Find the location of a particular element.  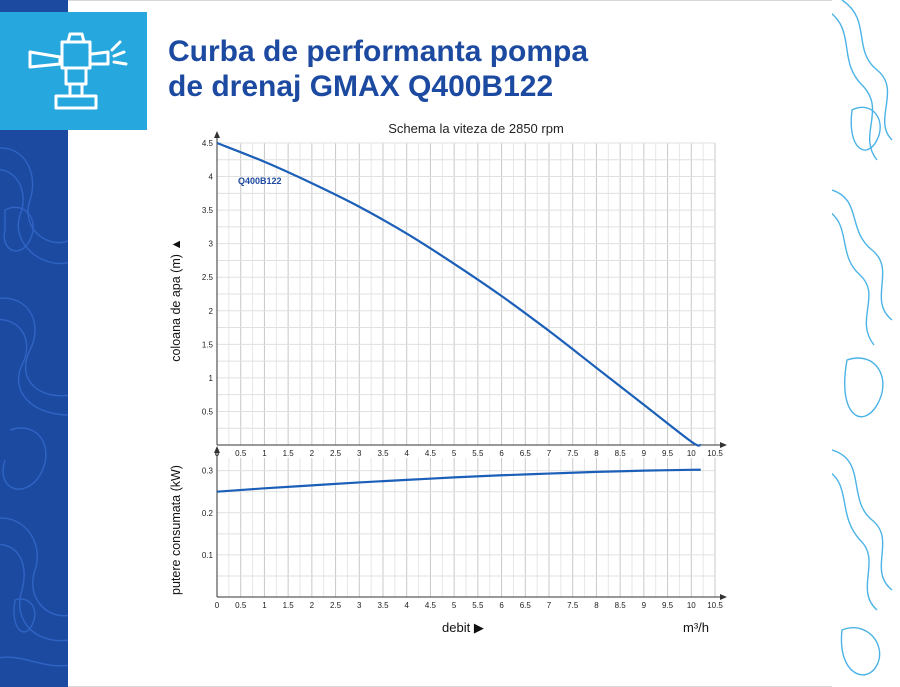

pump-icon-badge is located at coordinates (73, 71).